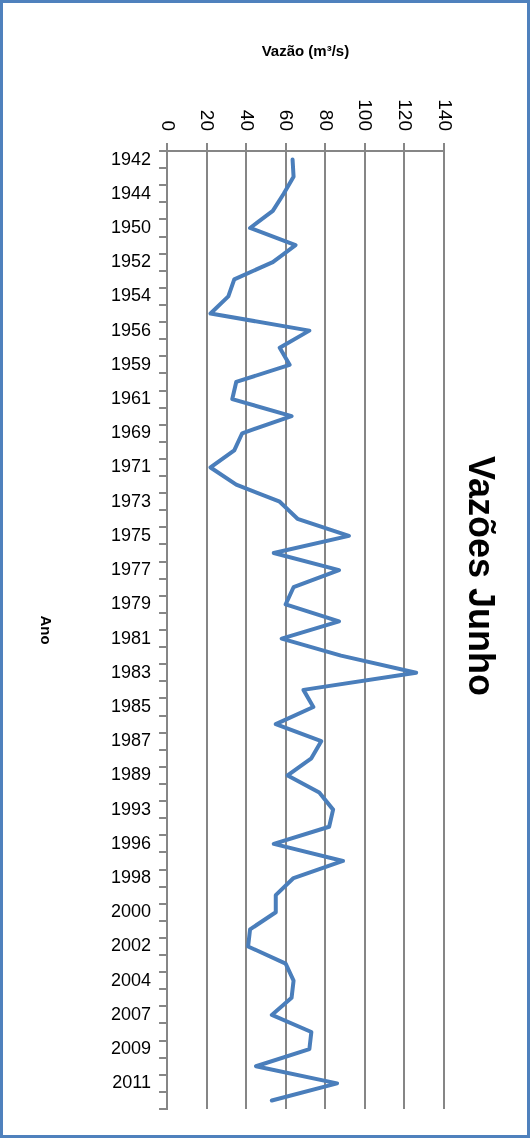  What do you see at coordinates (247, 120) in the screenshot?
I see `x-tick-label: 40` at bounding box center [247, 120].